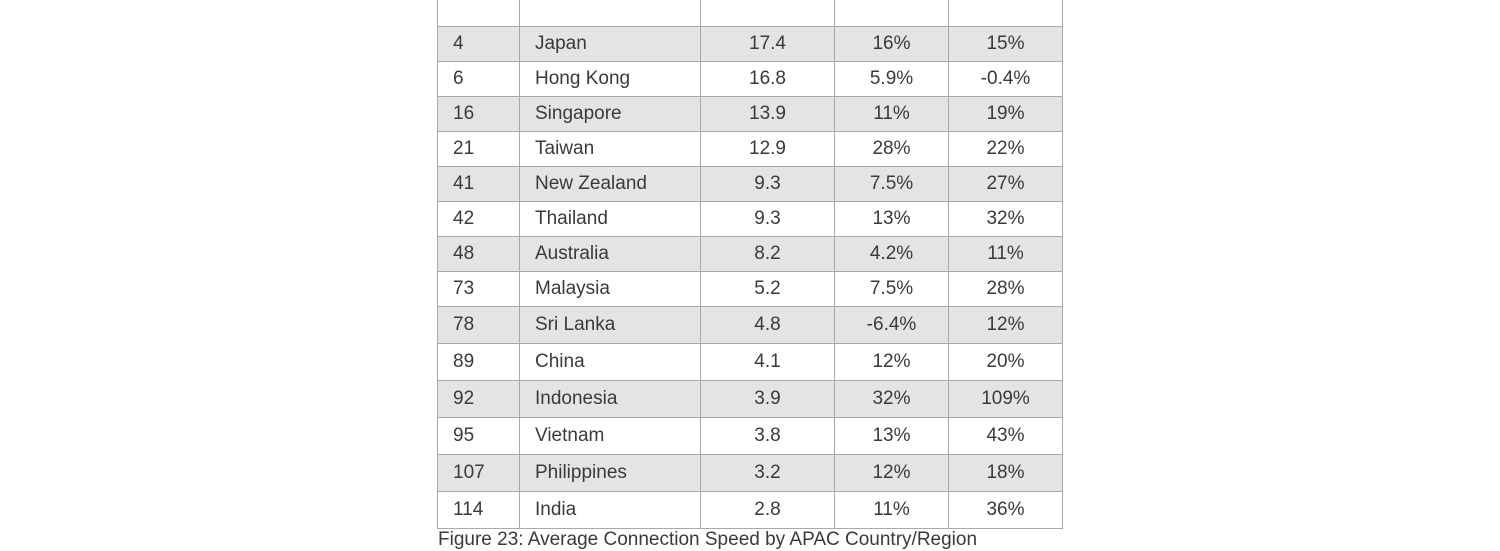 The width and height of the screenshot is (1500, 551). I want to click on speed-cell: 2.8, so click(767, 510).